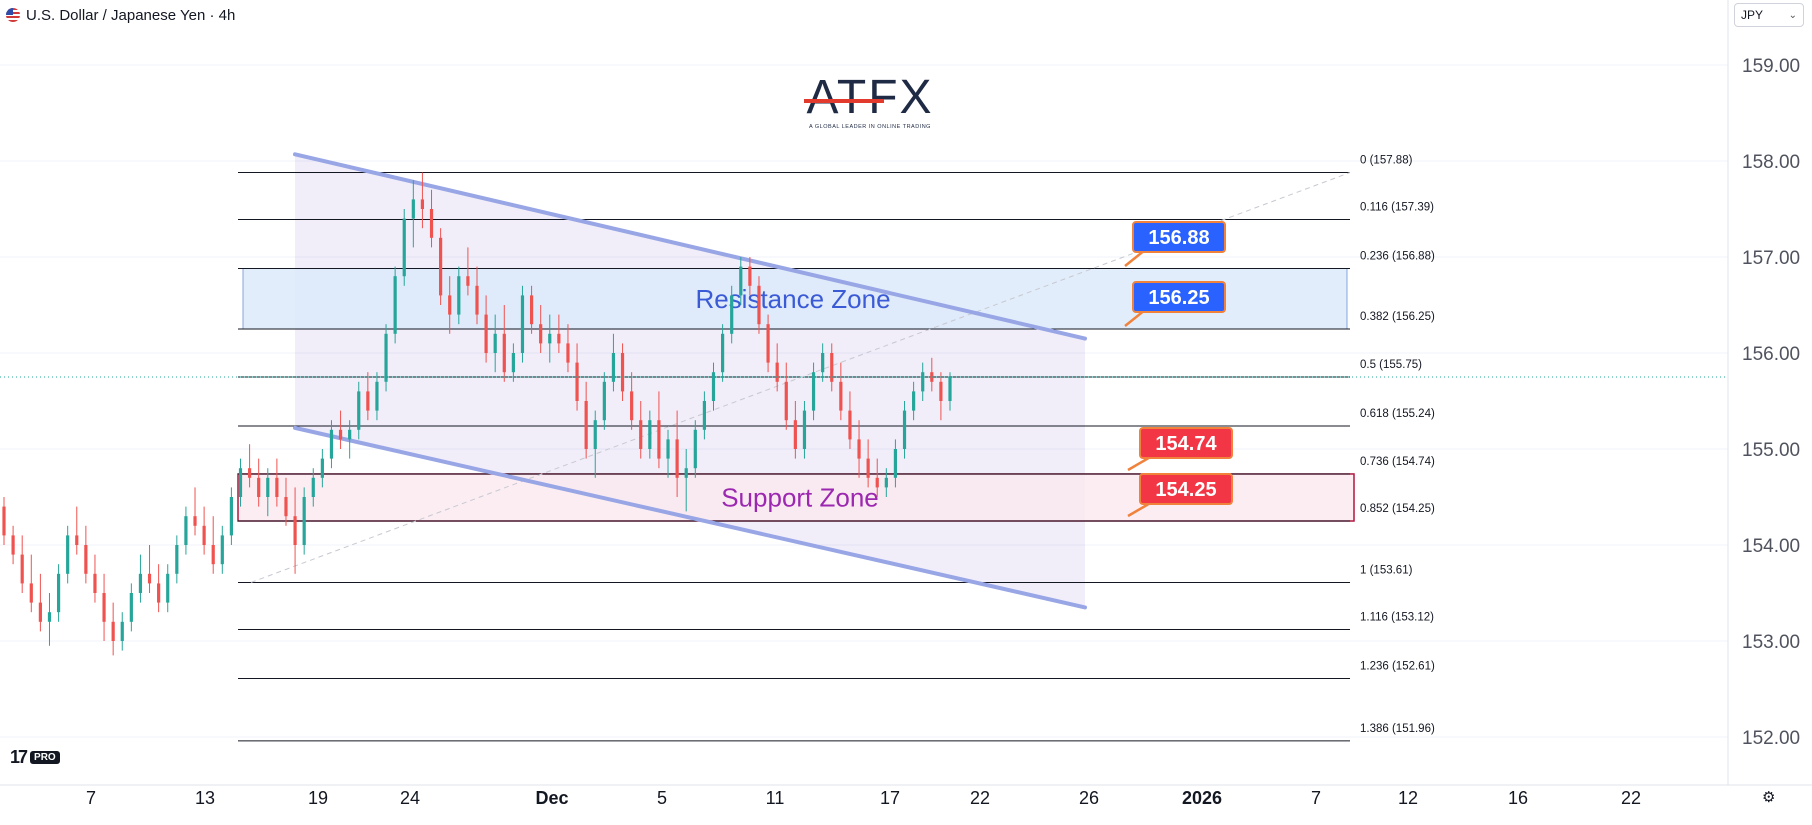  What do you see at coordinates (551, 798) in the screenshot?
I see `x-axis-tick: Dec` at bounding box center [551, 798].